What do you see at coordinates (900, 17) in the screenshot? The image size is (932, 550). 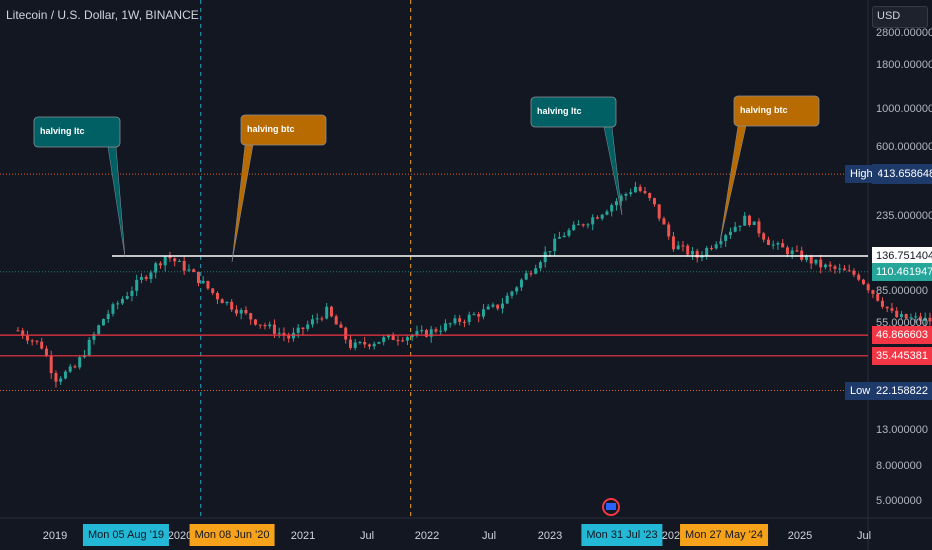 I see `currency-selector: USD` at bounding box center [900, 17].